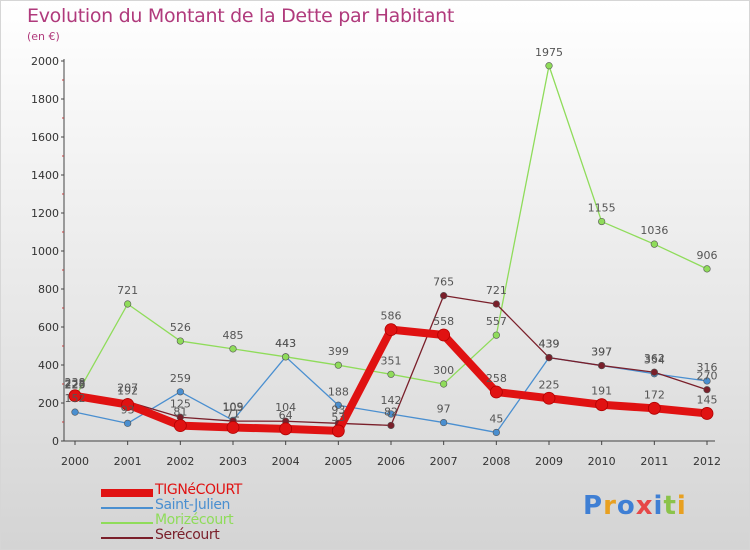 The width and height of the screenshot is (750, 550). I want to click on data-label: 45, so click(496, 418).